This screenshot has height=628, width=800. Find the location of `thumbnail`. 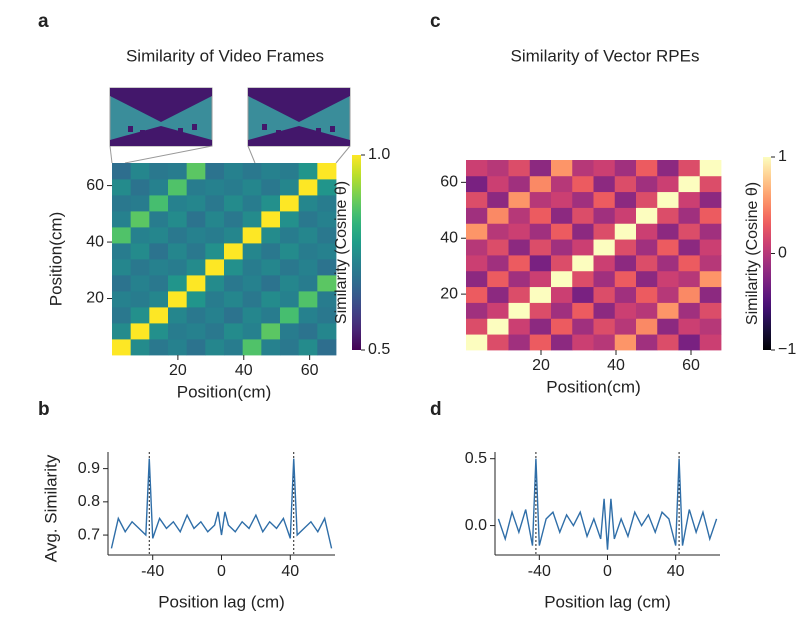

thumbnail is located at coordinates (299, 117).